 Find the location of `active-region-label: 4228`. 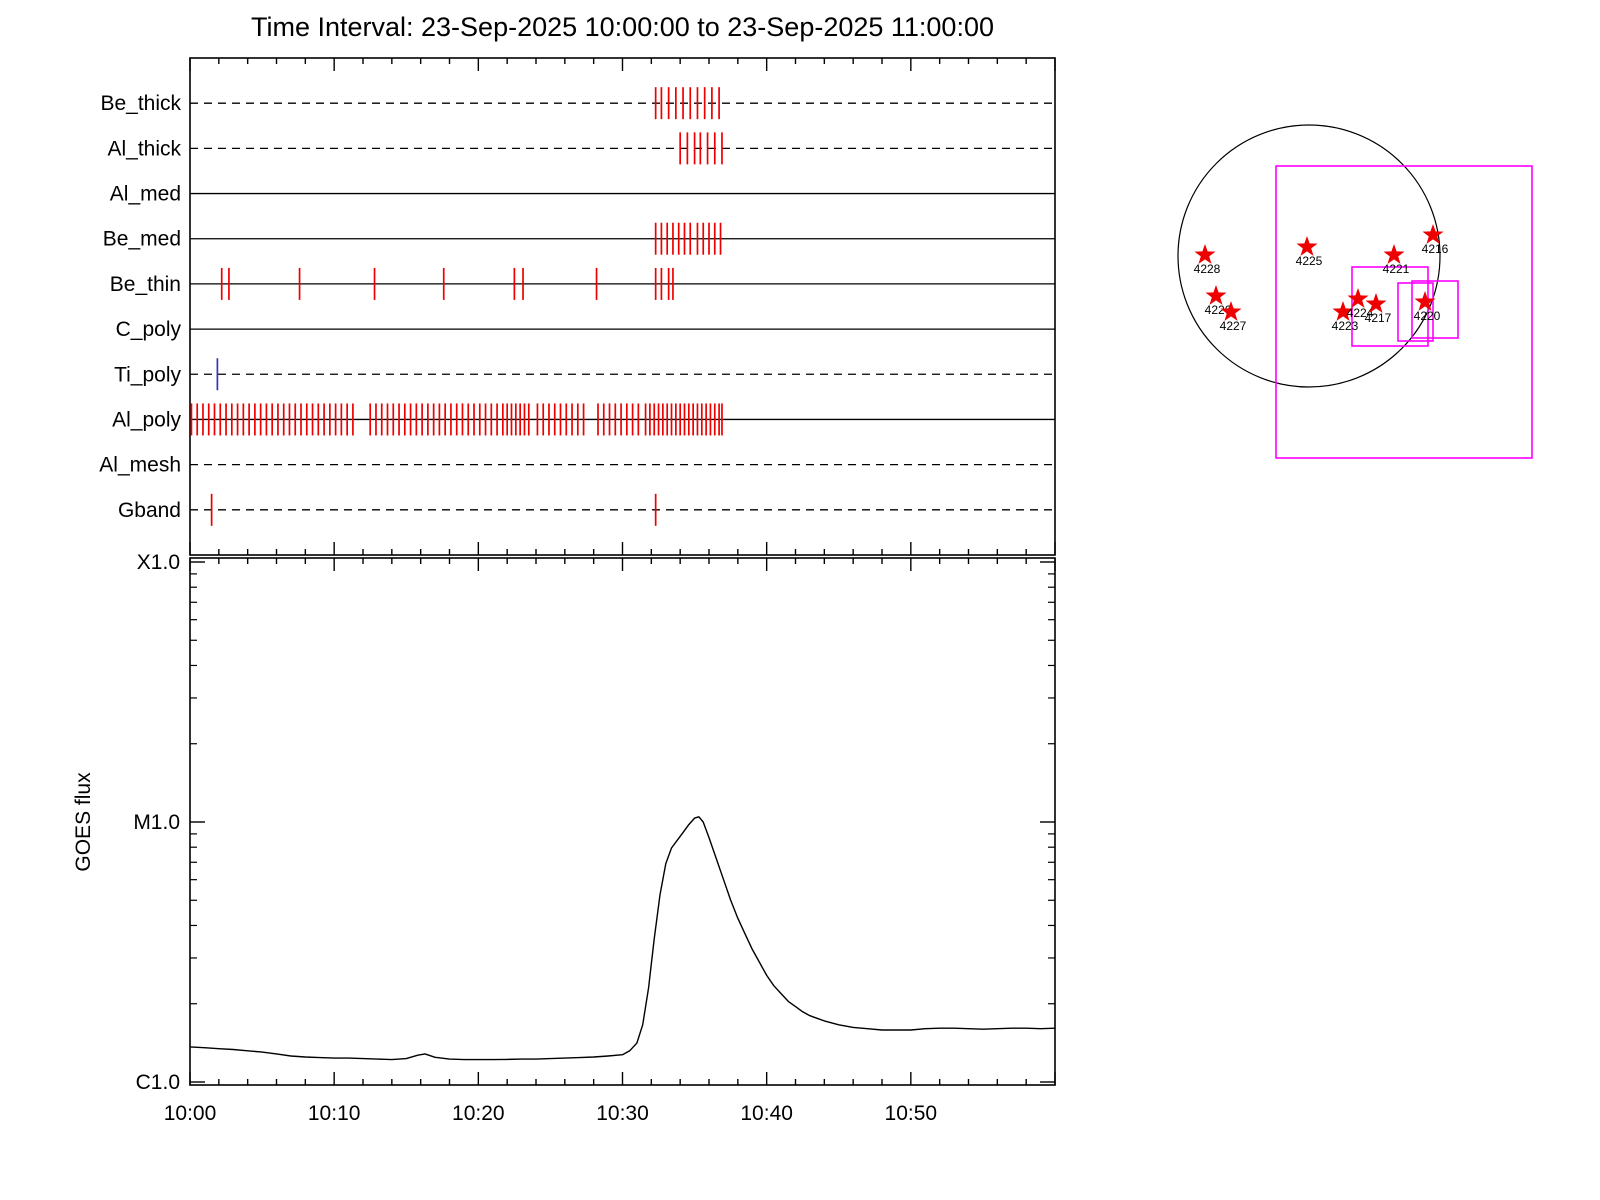

active-region-label: 4228 is located at coordinates (1207, 269).